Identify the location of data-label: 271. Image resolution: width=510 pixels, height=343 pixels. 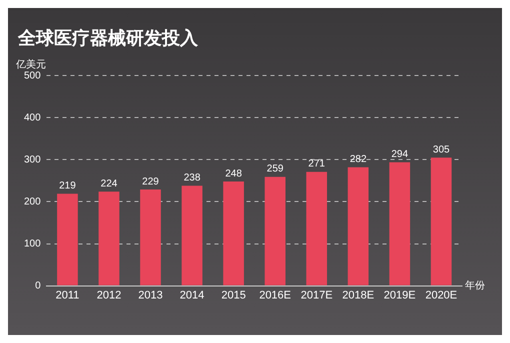
(317, 164).